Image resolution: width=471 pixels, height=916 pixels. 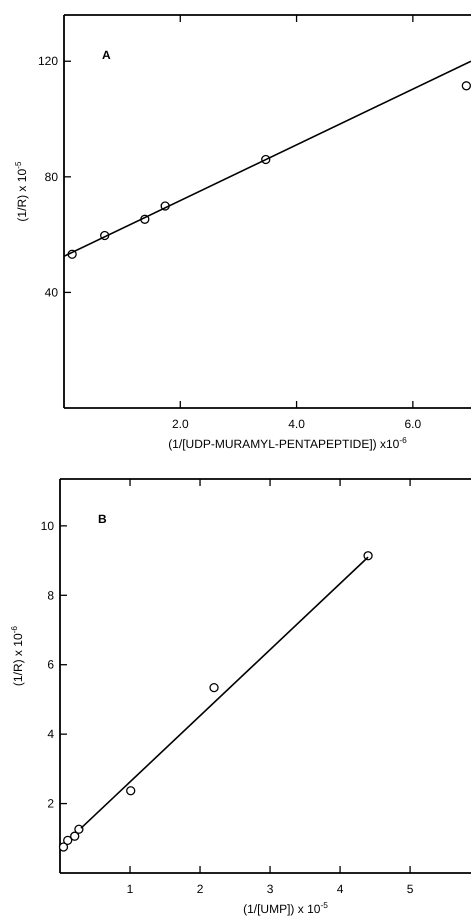 I want to click on y-tick-label: 120, so click(x=48, y=61).